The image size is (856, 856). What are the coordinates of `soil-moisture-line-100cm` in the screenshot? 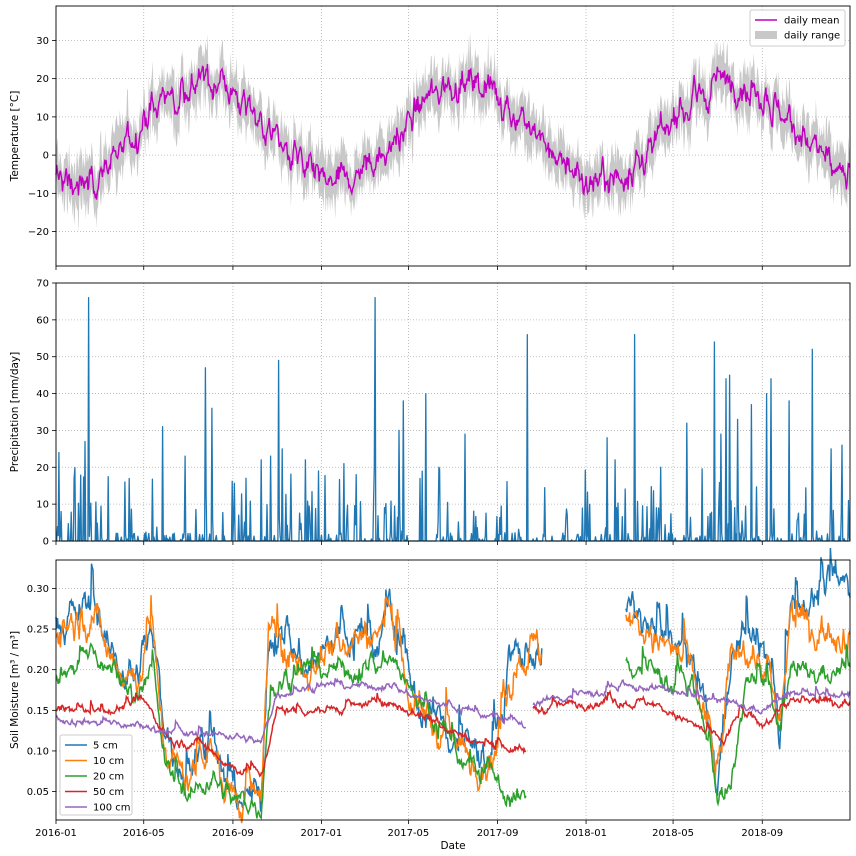 It's located at (291, 711).